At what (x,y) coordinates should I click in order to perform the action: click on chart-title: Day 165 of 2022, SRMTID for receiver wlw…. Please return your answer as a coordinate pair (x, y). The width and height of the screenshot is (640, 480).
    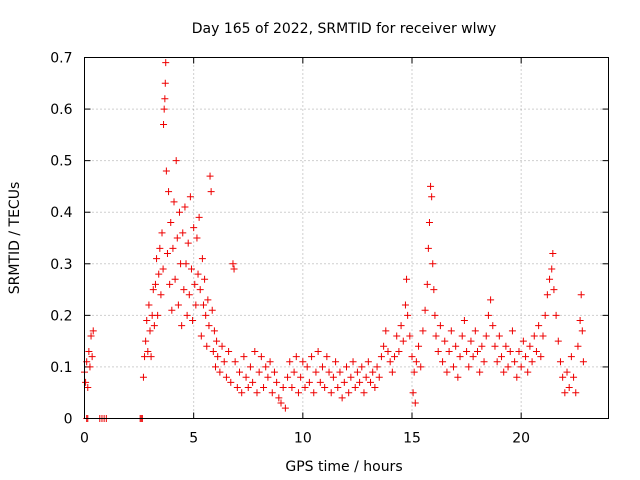
    Looking at the image, I should click on (344, 29).